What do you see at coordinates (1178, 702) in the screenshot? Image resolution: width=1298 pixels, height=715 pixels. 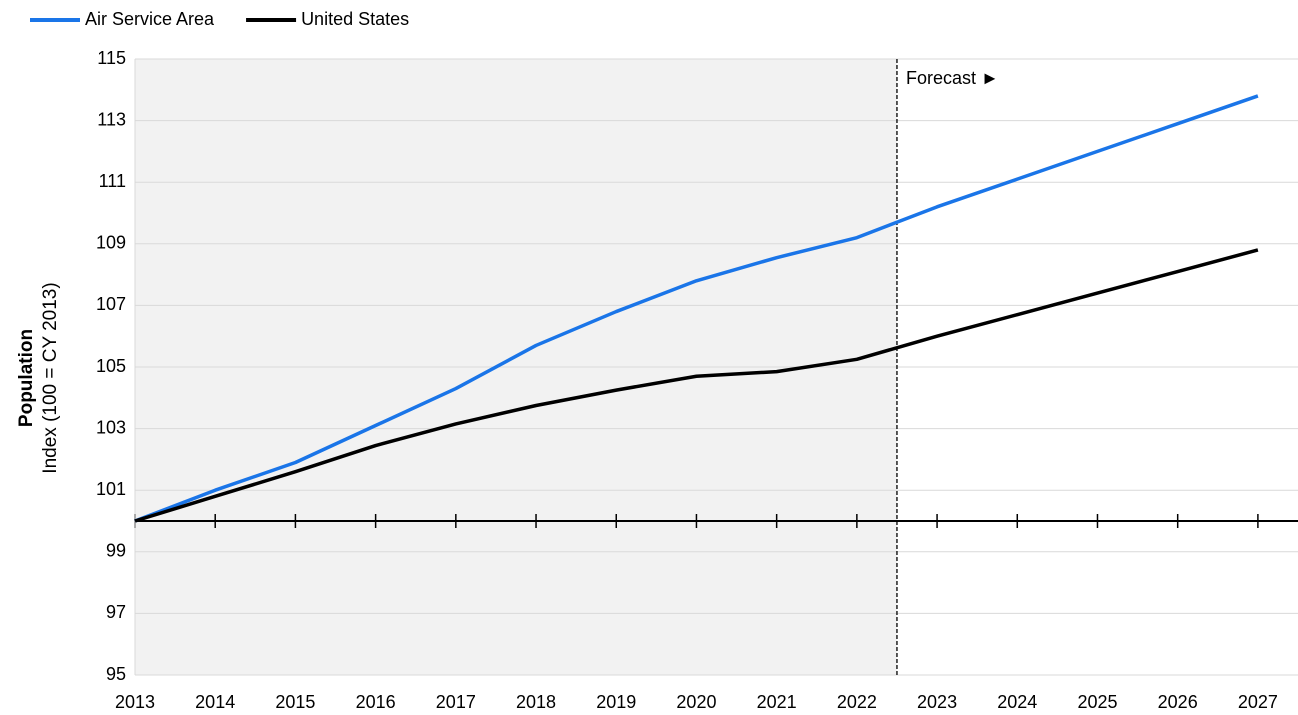 I see `x-tick-label: 2026` at bounding box center [1178, 702].